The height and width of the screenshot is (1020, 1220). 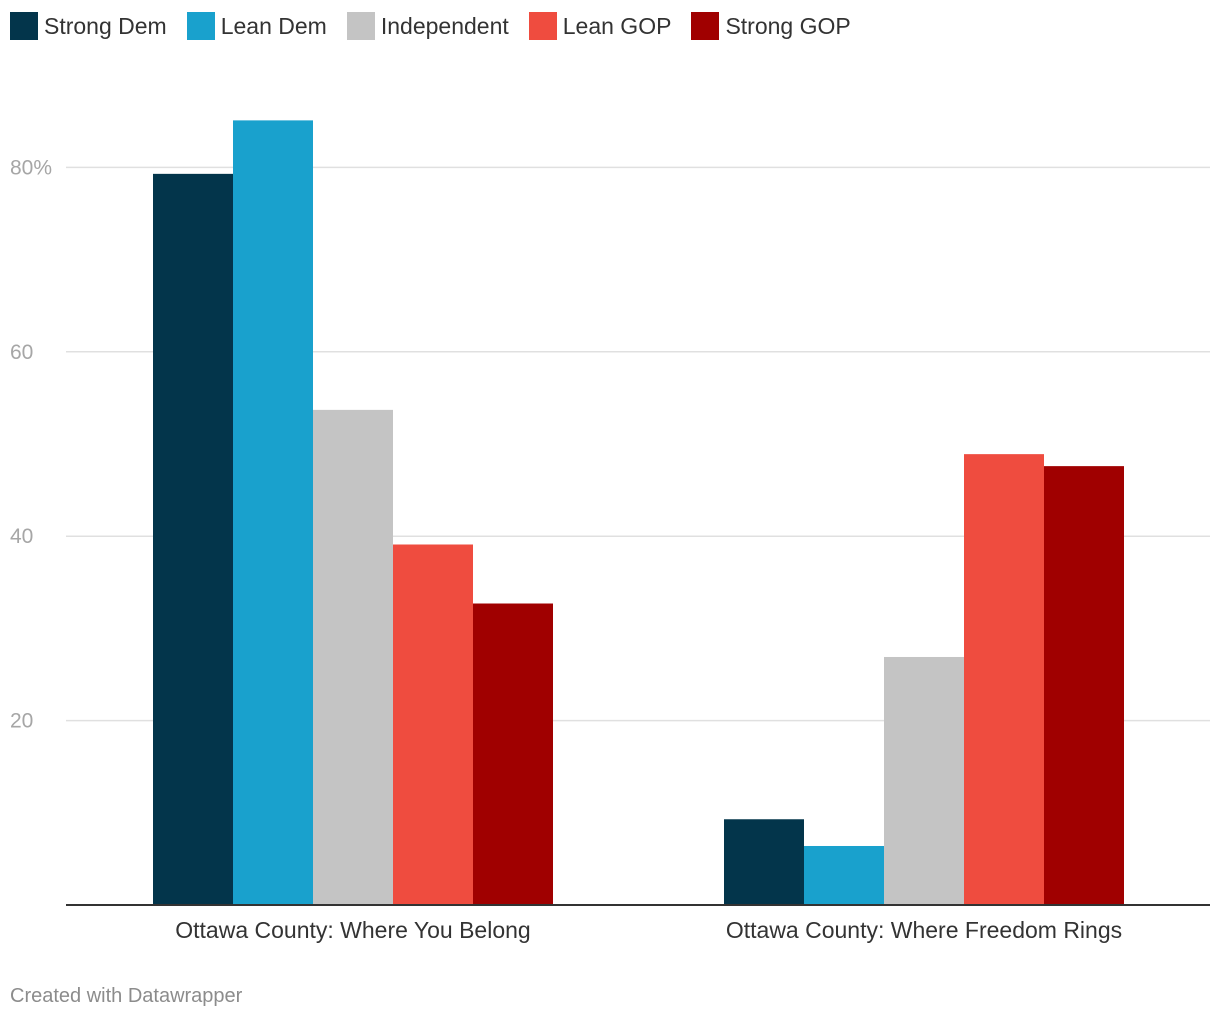 What do you see at coordinates (21, 721) in the screenshot?
I see `y-tick-label-20: 20` at bounding box center [21, 721].